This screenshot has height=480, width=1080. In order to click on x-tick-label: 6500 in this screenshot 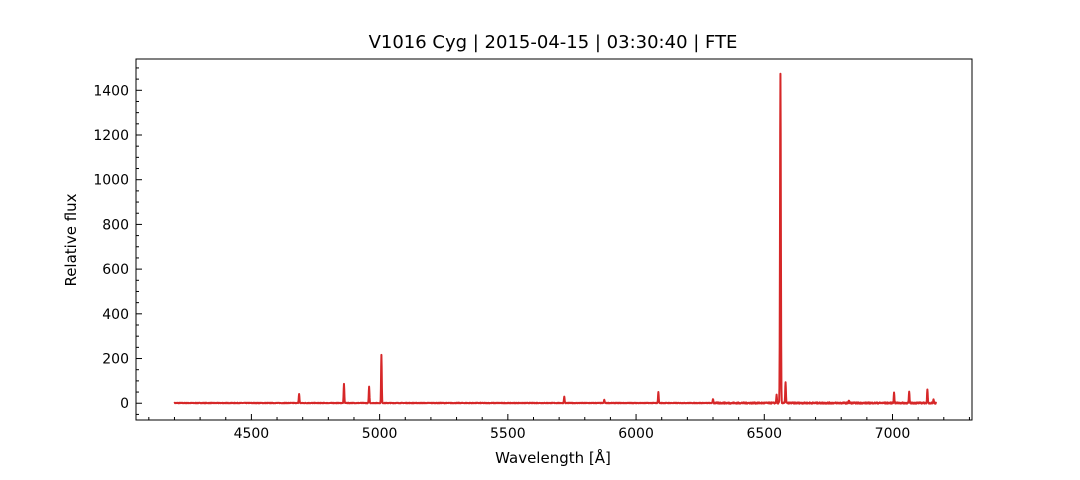, I will do `click(764, 434)`.